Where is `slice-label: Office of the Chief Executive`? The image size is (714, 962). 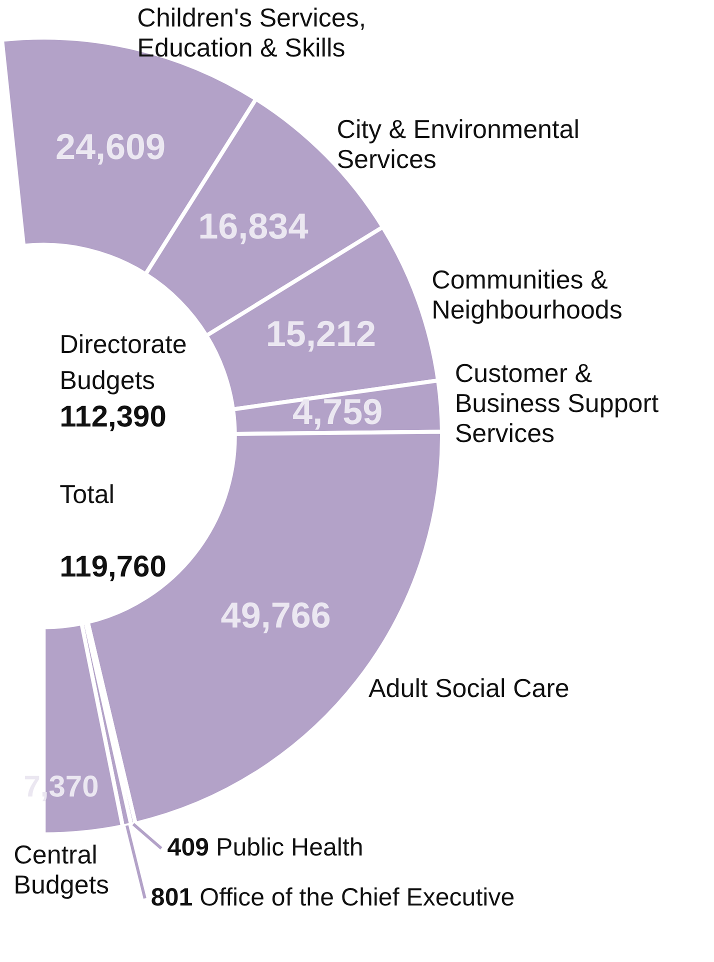 slice-label: Office of the Chief Executive is located at coordinates (357, 897).